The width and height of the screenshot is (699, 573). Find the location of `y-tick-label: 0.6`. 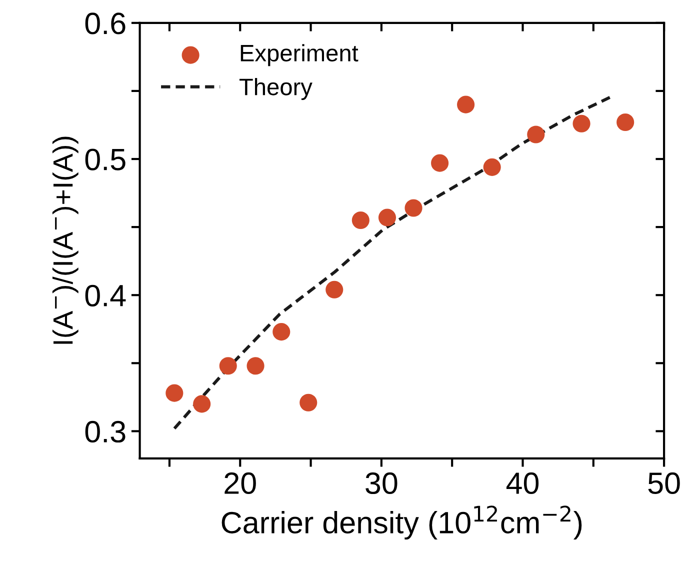

y-tick-label: 0.6 is located at coordinates (105, 23).